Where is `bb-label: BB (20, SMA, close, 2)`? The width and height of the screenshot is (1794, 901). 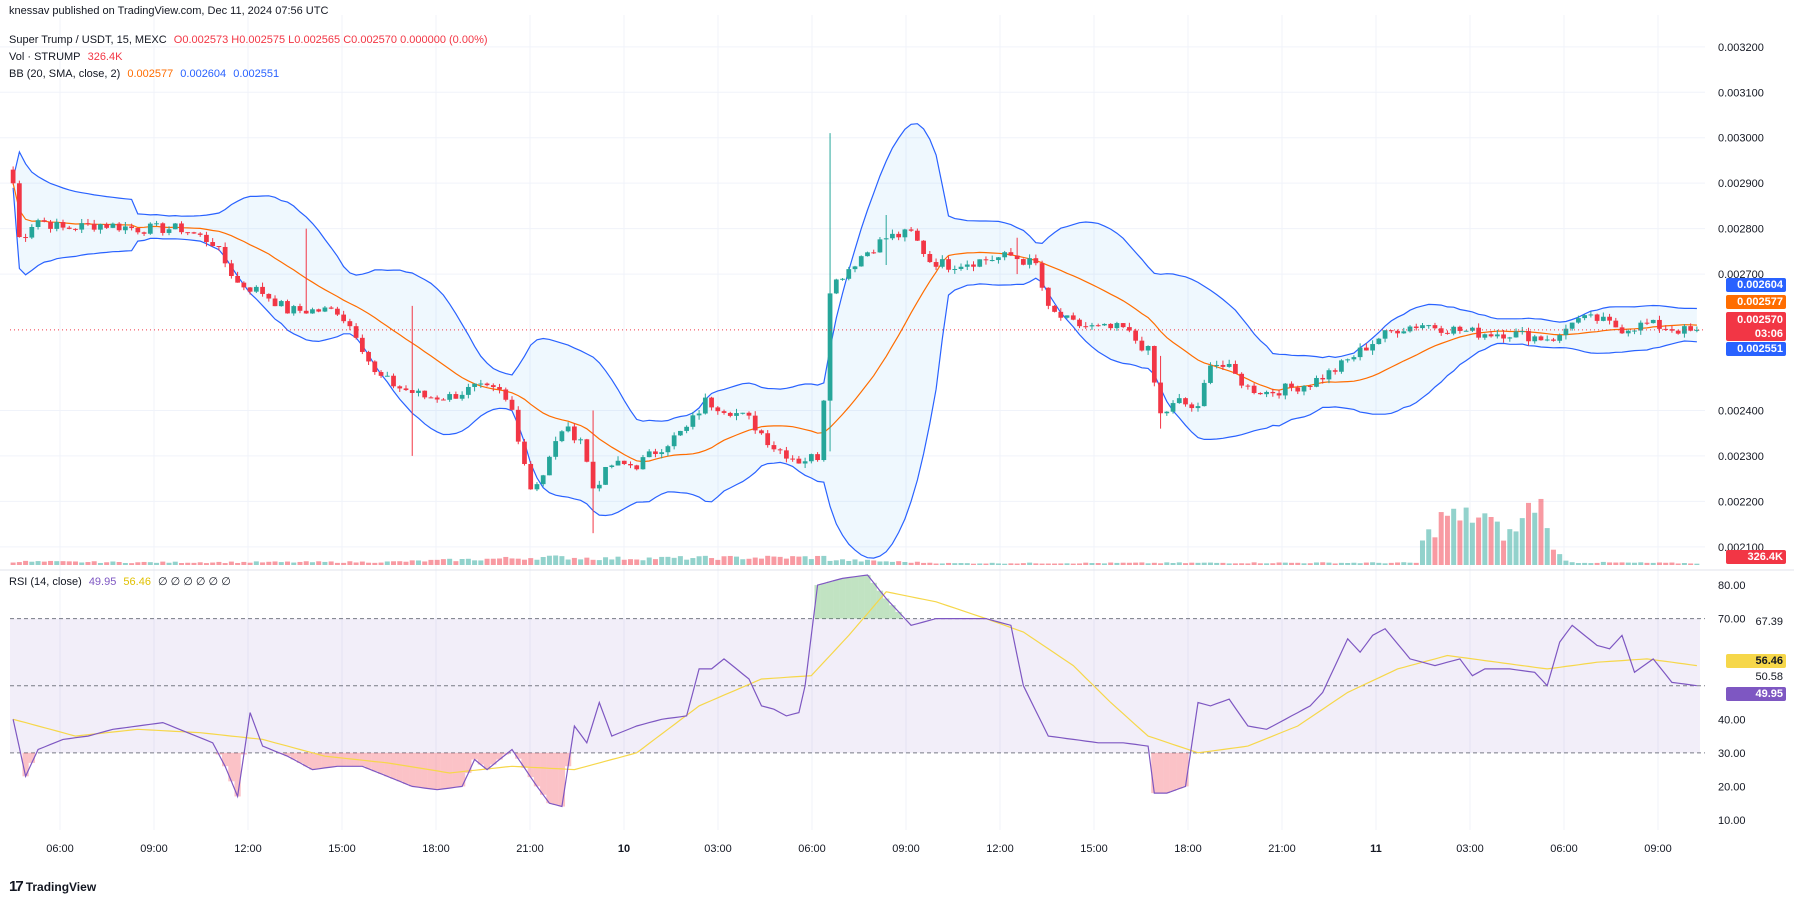
bb-label: BB (20, SMA, close, 2) is located at coordinates (65, 74).